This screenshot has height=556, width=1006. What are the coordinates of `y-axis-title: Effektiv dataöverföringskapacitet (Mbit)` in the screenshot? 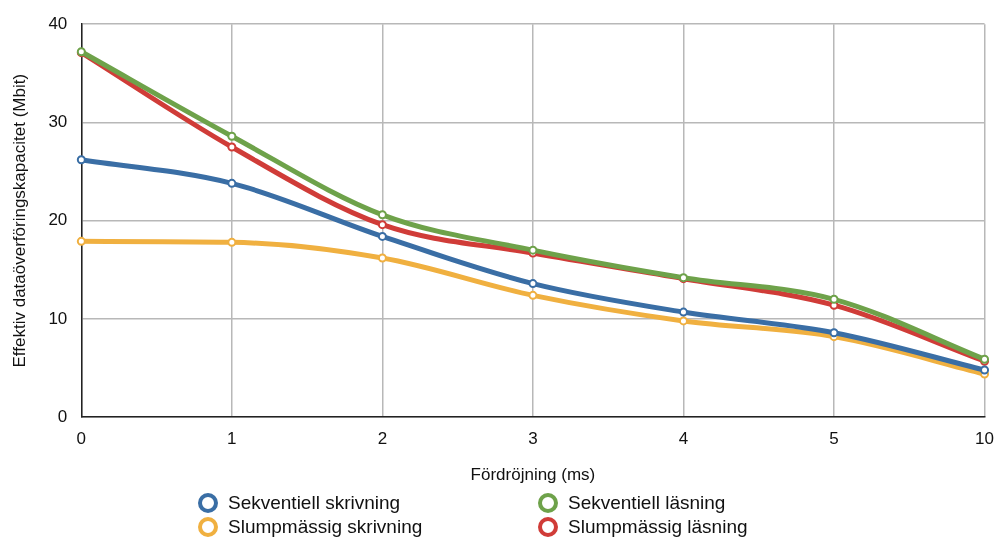 It's located at (19, 220).